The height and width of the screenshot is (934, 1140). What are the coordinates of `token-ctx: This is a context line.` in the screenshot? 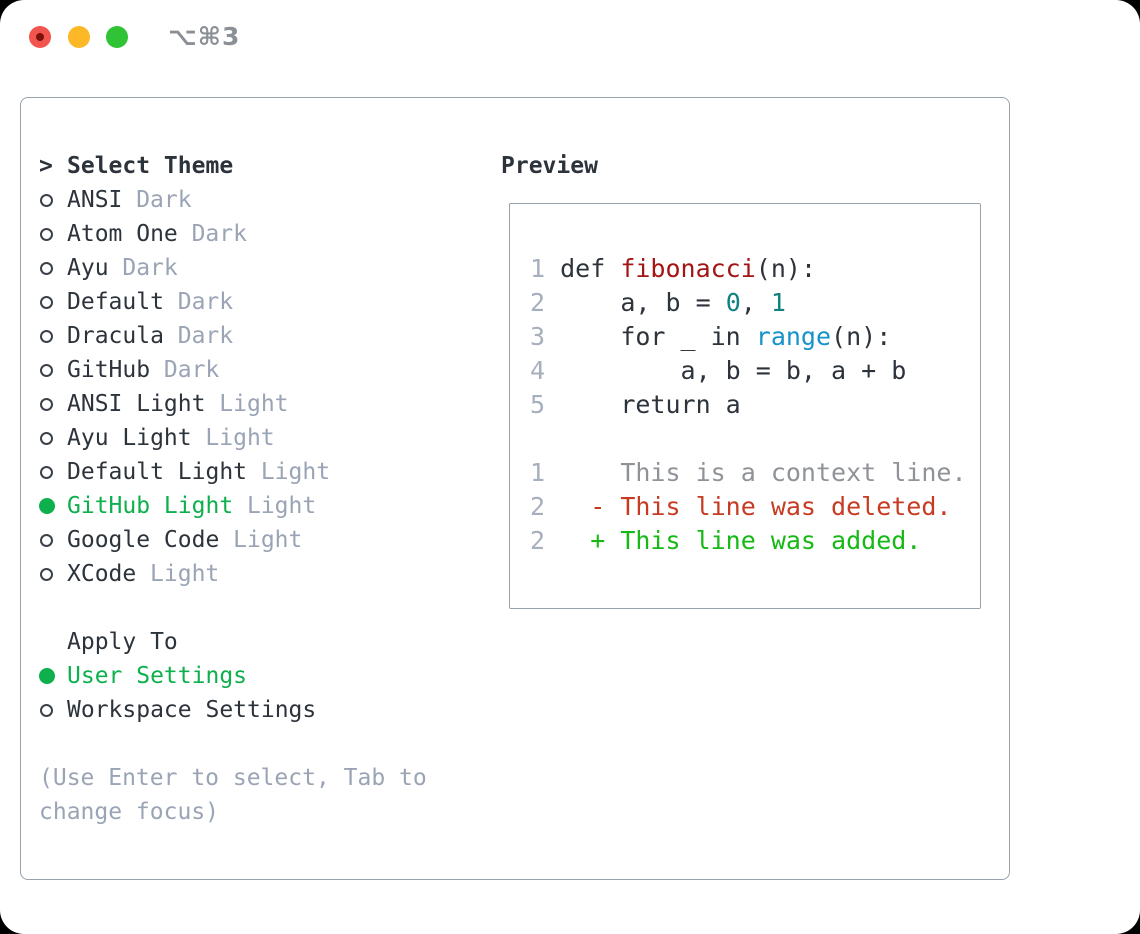 It's located at (756, 472).